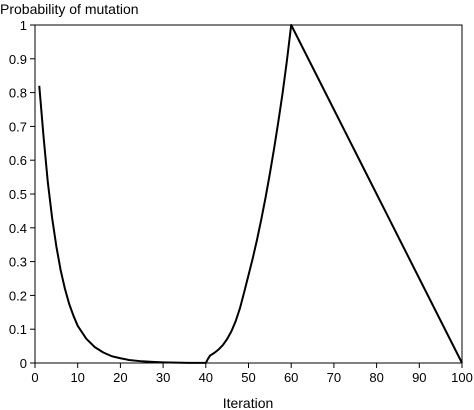 The height and width of the screenshot is (410, 474). I want to click on y-ticks: 0 0.1 0.2 0.3 0.4 0.5 0.6 0.7 0.8 0.9 1, so click(22, 194).